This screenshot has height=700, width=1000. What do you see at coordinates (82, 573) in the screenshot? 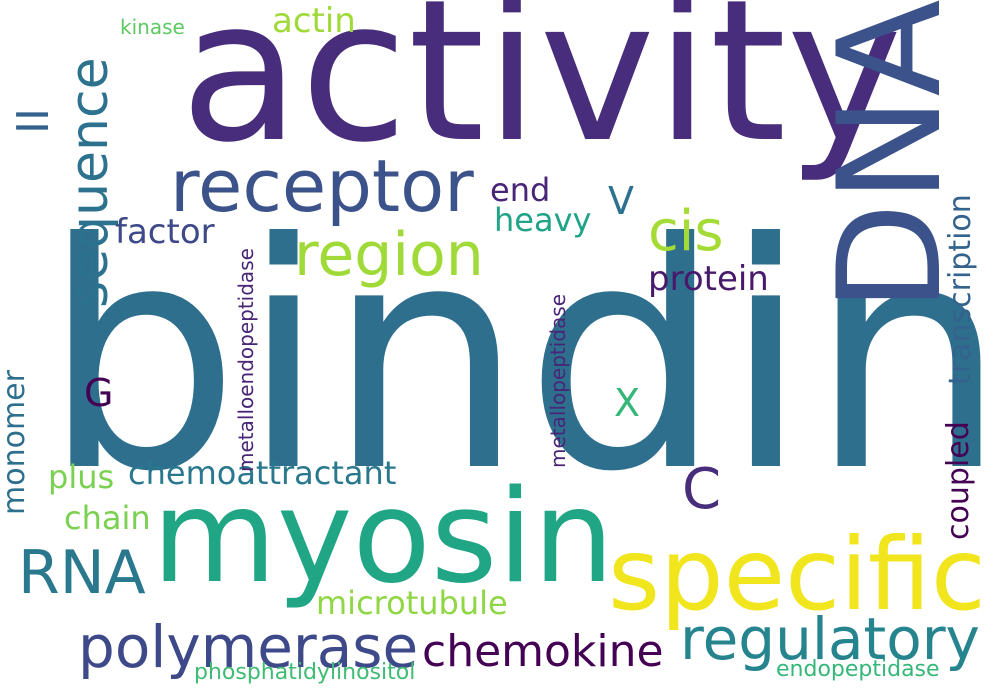
I see `word-rna: RNA` at bounding box center [82, 573].